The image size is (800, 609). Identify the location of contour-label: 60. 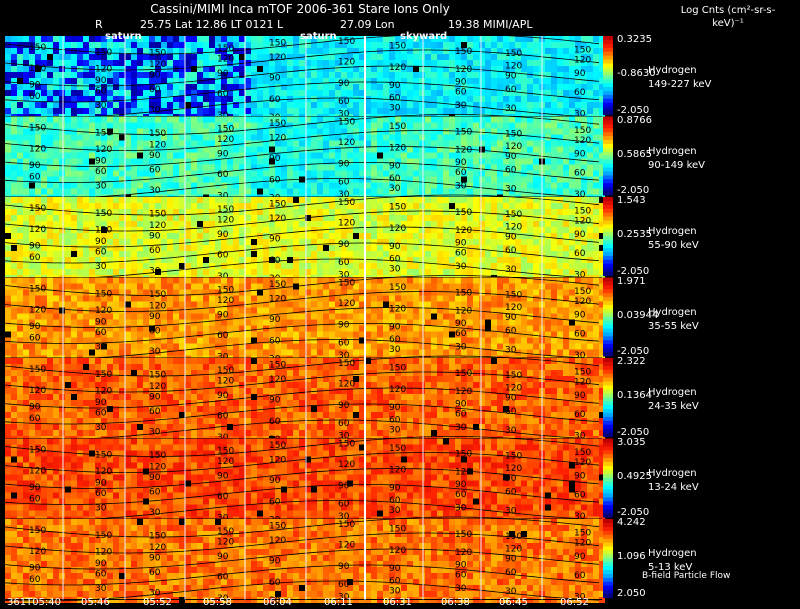
(101, 91).